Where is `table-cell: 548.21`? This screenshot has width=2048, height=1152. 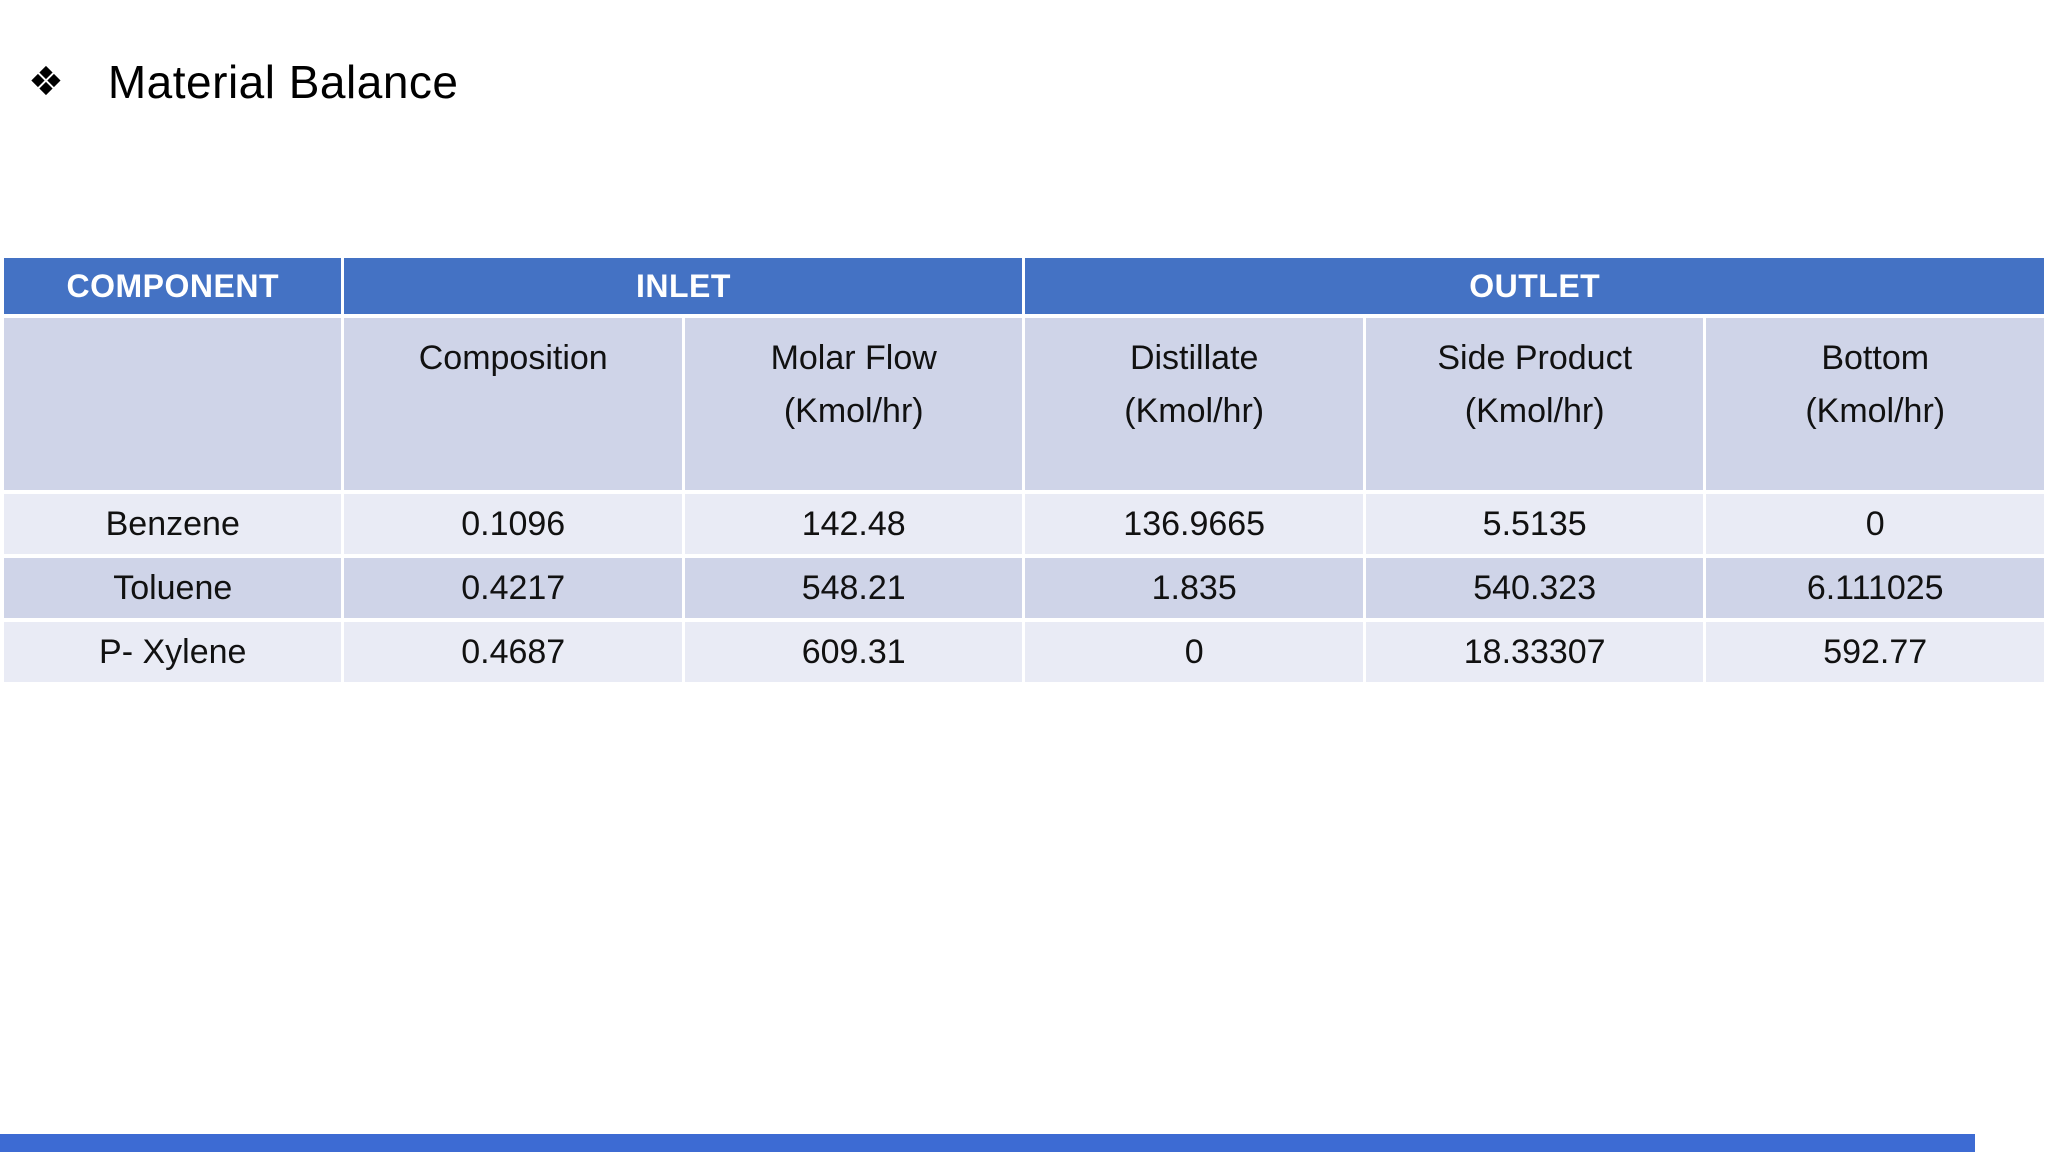
table-cell: 548.21 is located at coordinates (853, 588).